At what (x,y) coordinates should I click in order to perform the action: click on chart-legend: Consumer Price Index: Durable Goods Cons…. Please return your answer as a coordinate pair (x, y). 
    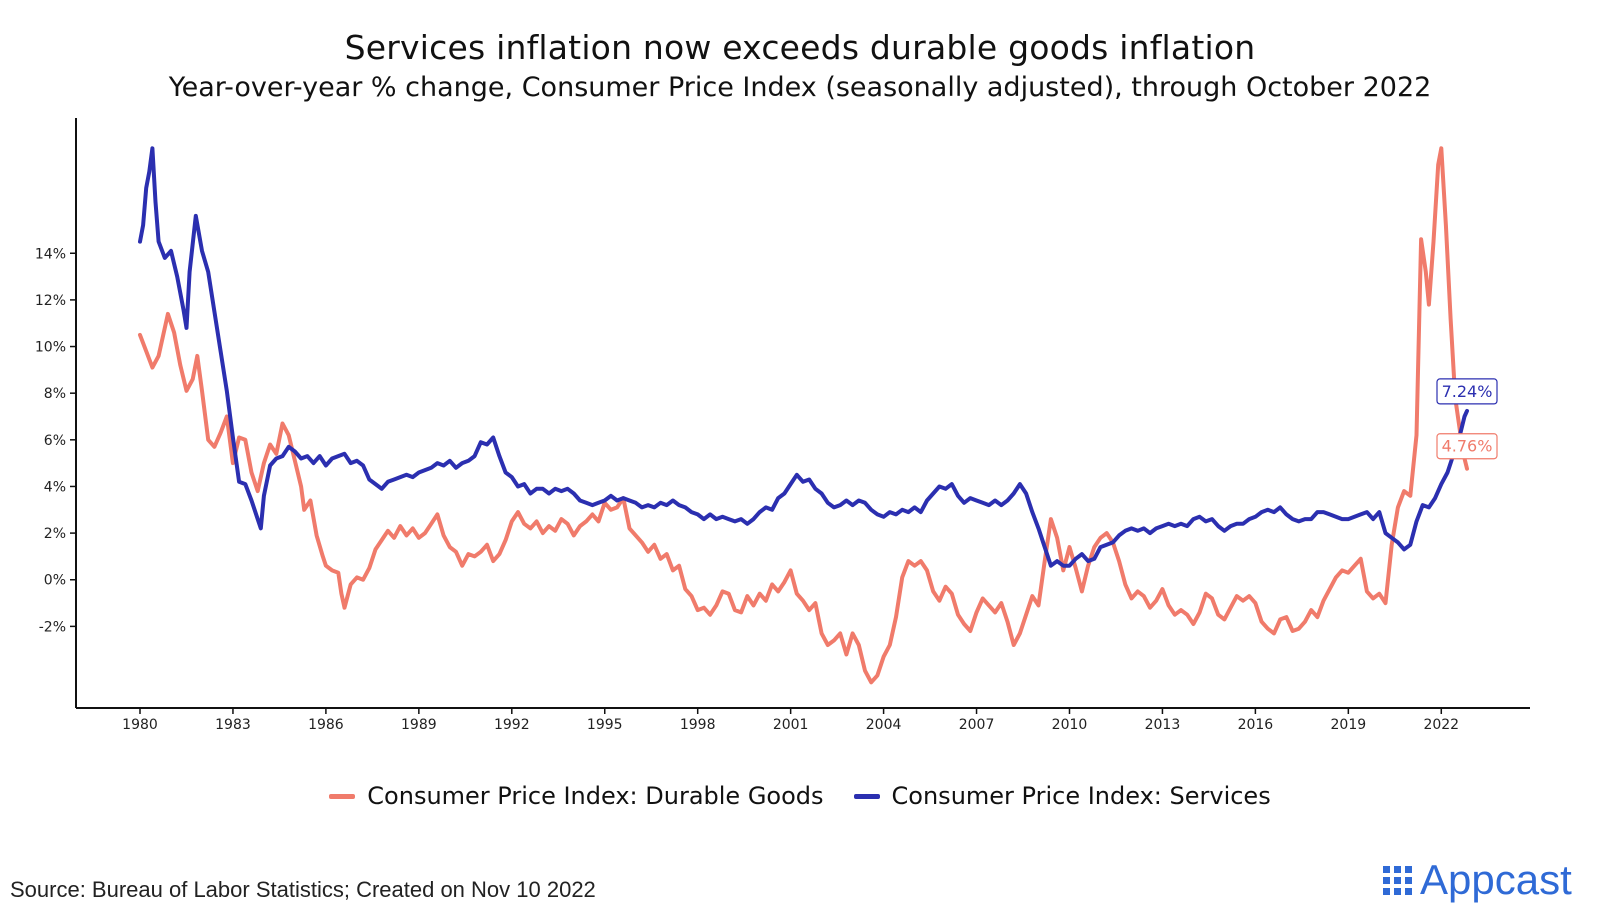
    Looking at the image, I should click on (800, 796).